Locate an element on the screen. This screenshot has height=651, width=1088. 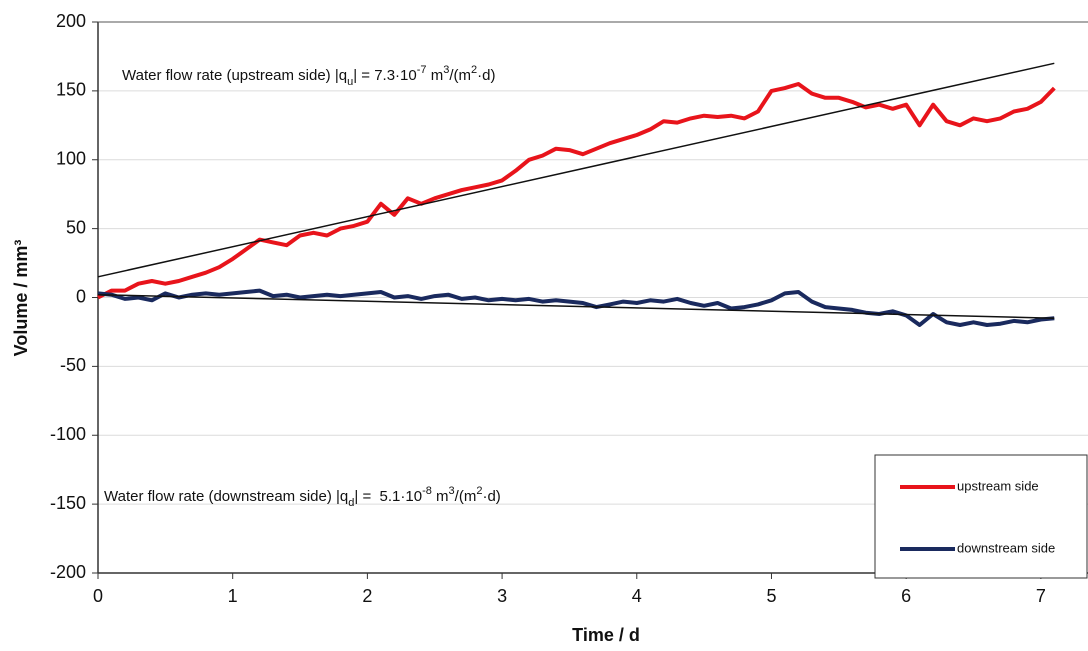
series-line is located at coordinates (576, 307).